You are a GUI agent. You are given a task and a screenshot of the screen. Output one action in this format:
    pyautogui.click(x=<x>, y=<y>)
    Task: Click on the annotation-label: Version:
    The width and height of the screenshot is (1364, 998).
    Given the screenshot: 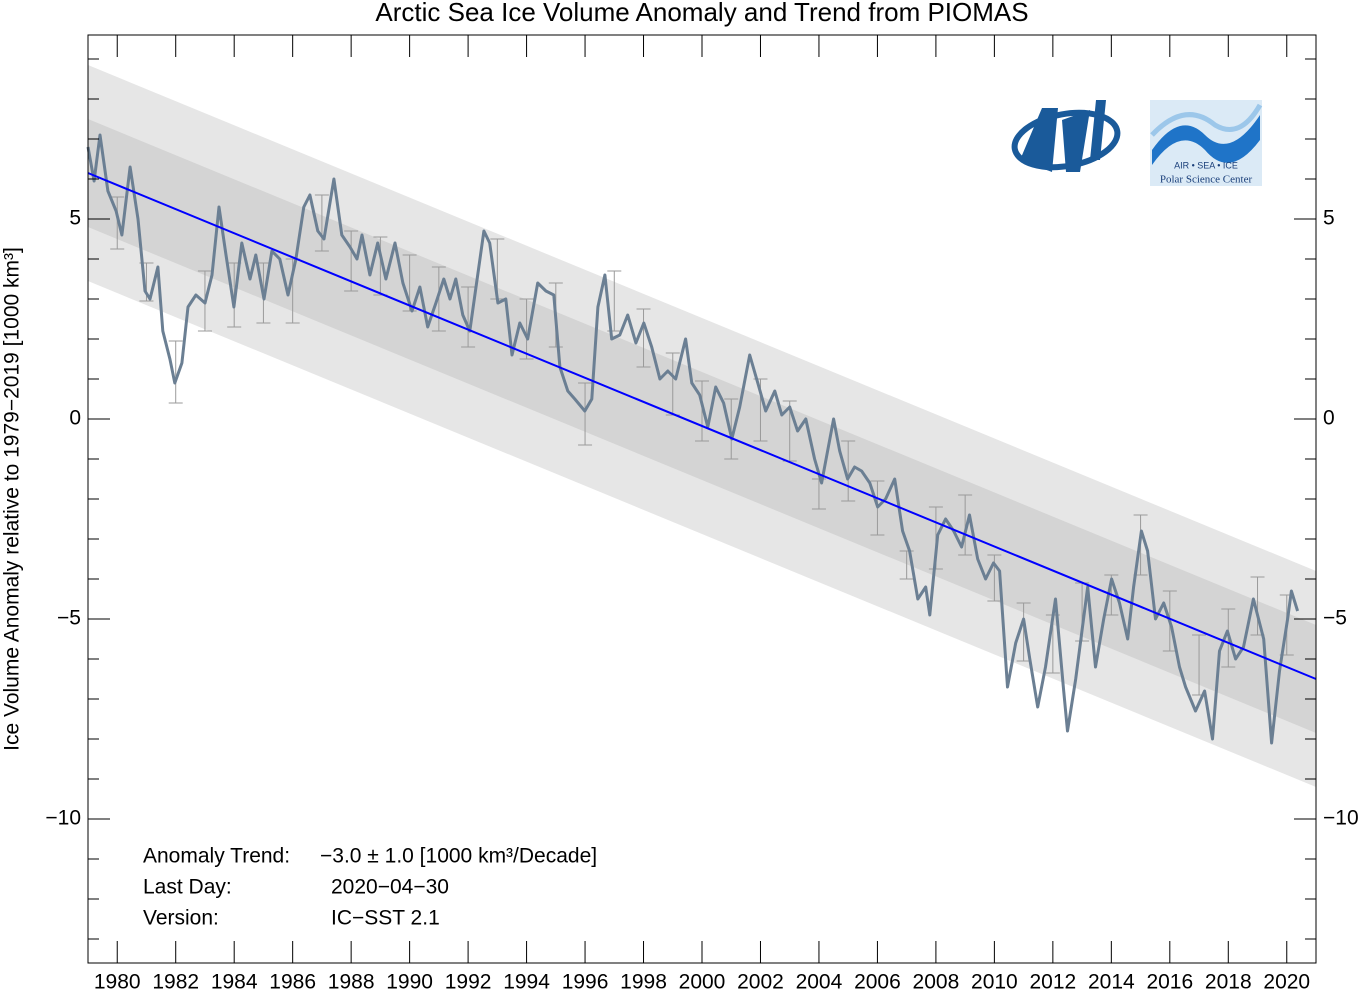 What is the action you would take?
    pyautogui.click(x=181, y=918)
    